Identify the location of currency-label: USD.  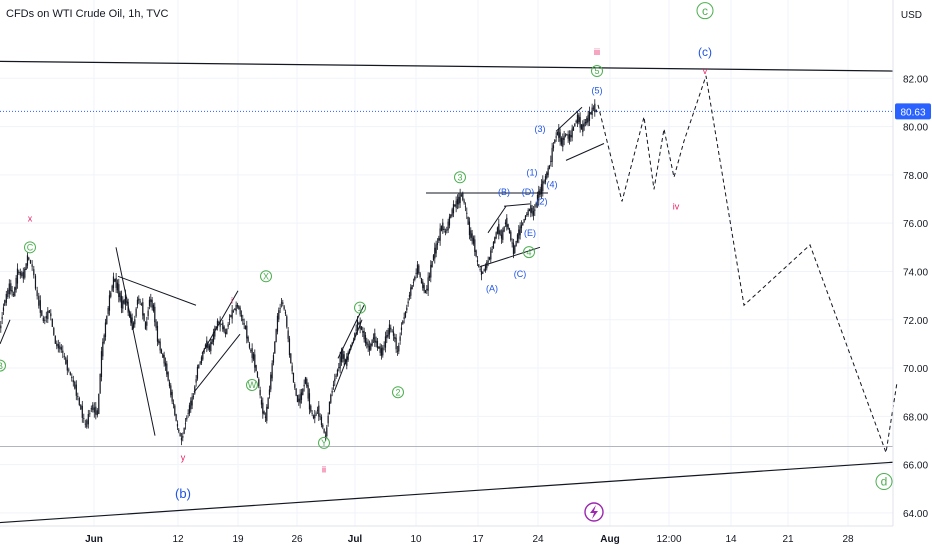
(911, 15).